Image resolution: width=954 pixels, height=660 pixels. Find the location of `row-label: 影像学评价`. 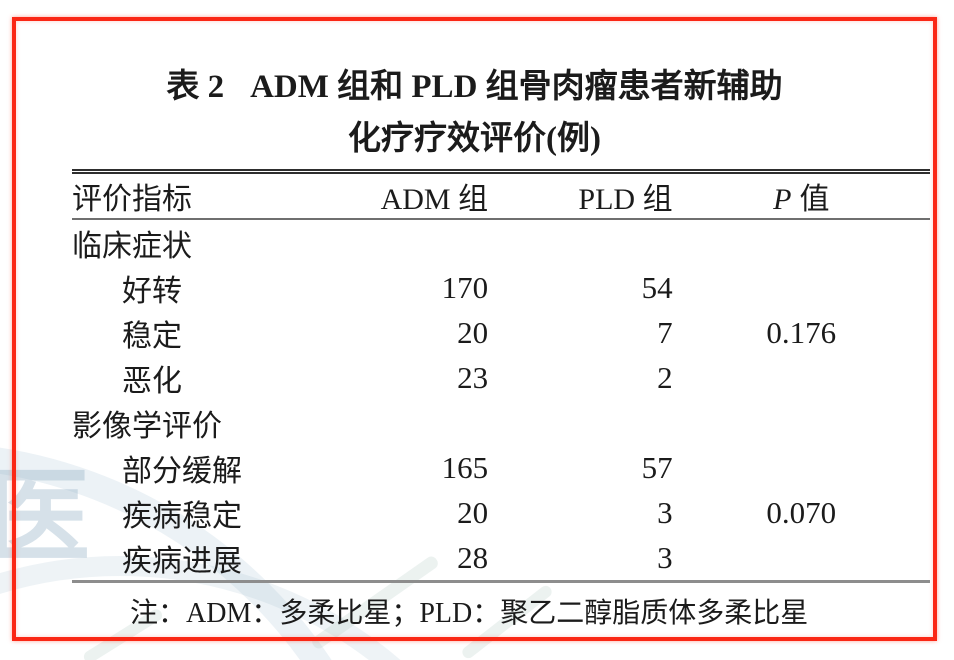

row-label: 影像学评价 is located at coordinates (147, 426).